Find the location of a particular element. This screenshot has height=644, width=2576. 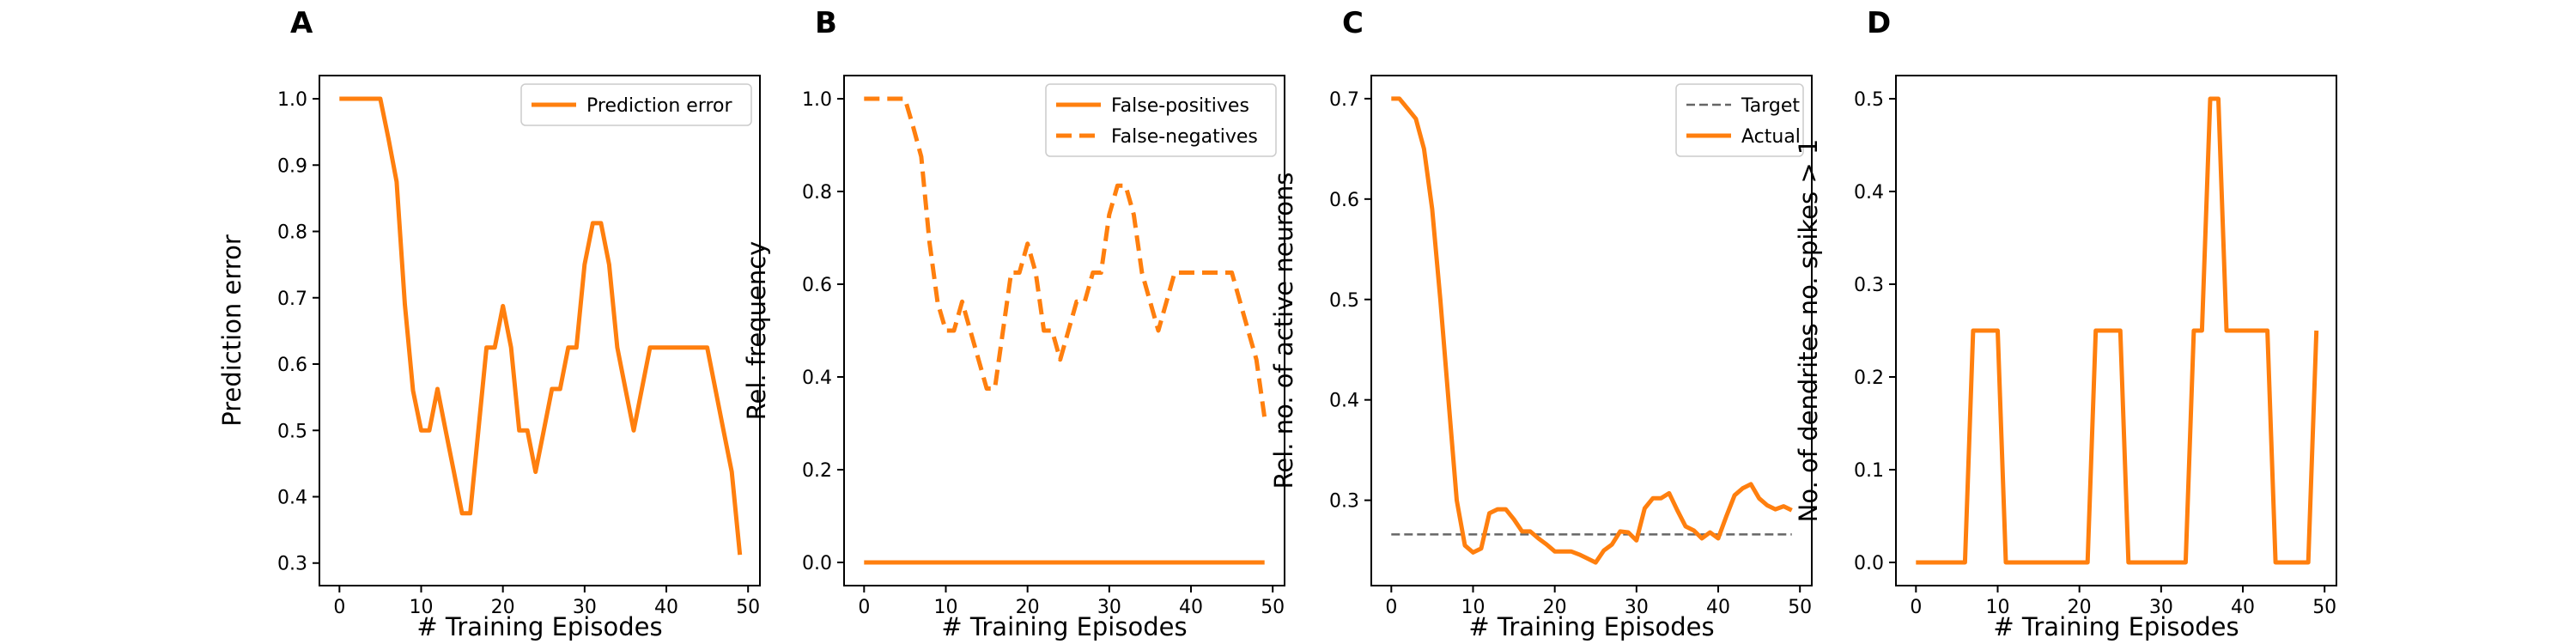

y-axis: 0.3 0.4 0.5 0.6 0.7 0.8 0.9 1.0 is located at coordinates (298, 332).